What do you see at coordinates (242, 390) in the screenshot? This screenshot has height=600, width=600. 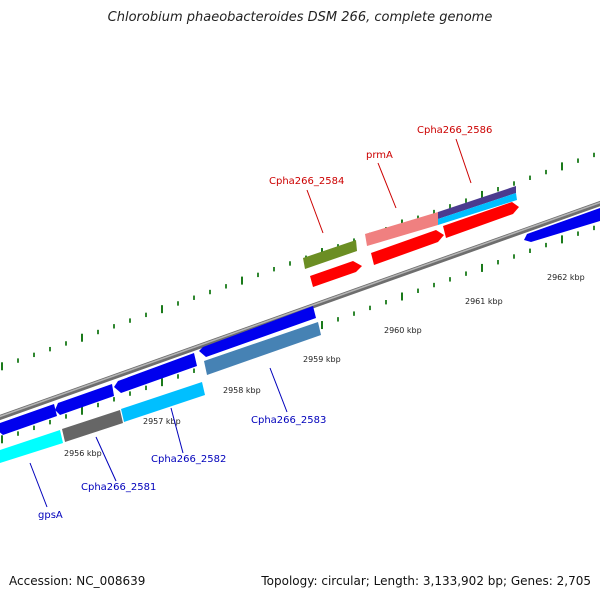 I see `scale-label-2958: 2958 kbp` at bounding box center [242, 390].